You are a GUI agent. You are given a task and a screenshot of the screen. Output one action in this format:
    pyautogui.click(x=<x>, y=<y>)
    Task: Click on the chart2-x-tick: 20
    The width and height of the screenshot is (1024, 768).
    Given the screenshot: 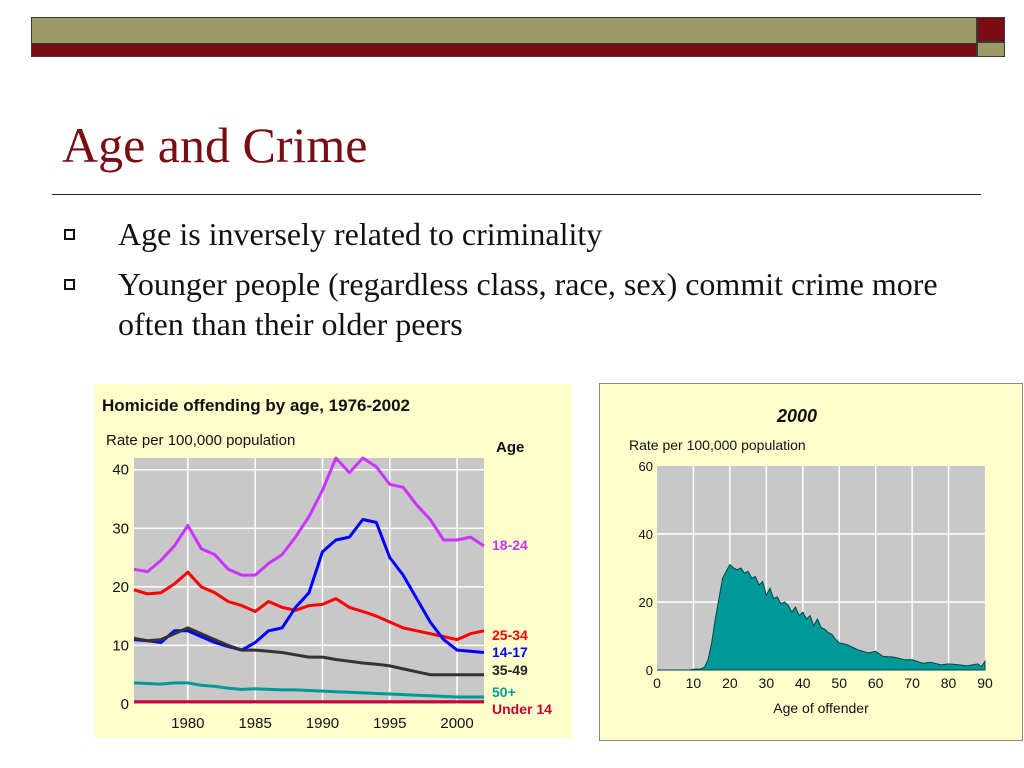 What is the action you would take?
    pyautogui.click(x=730, y=683)
    